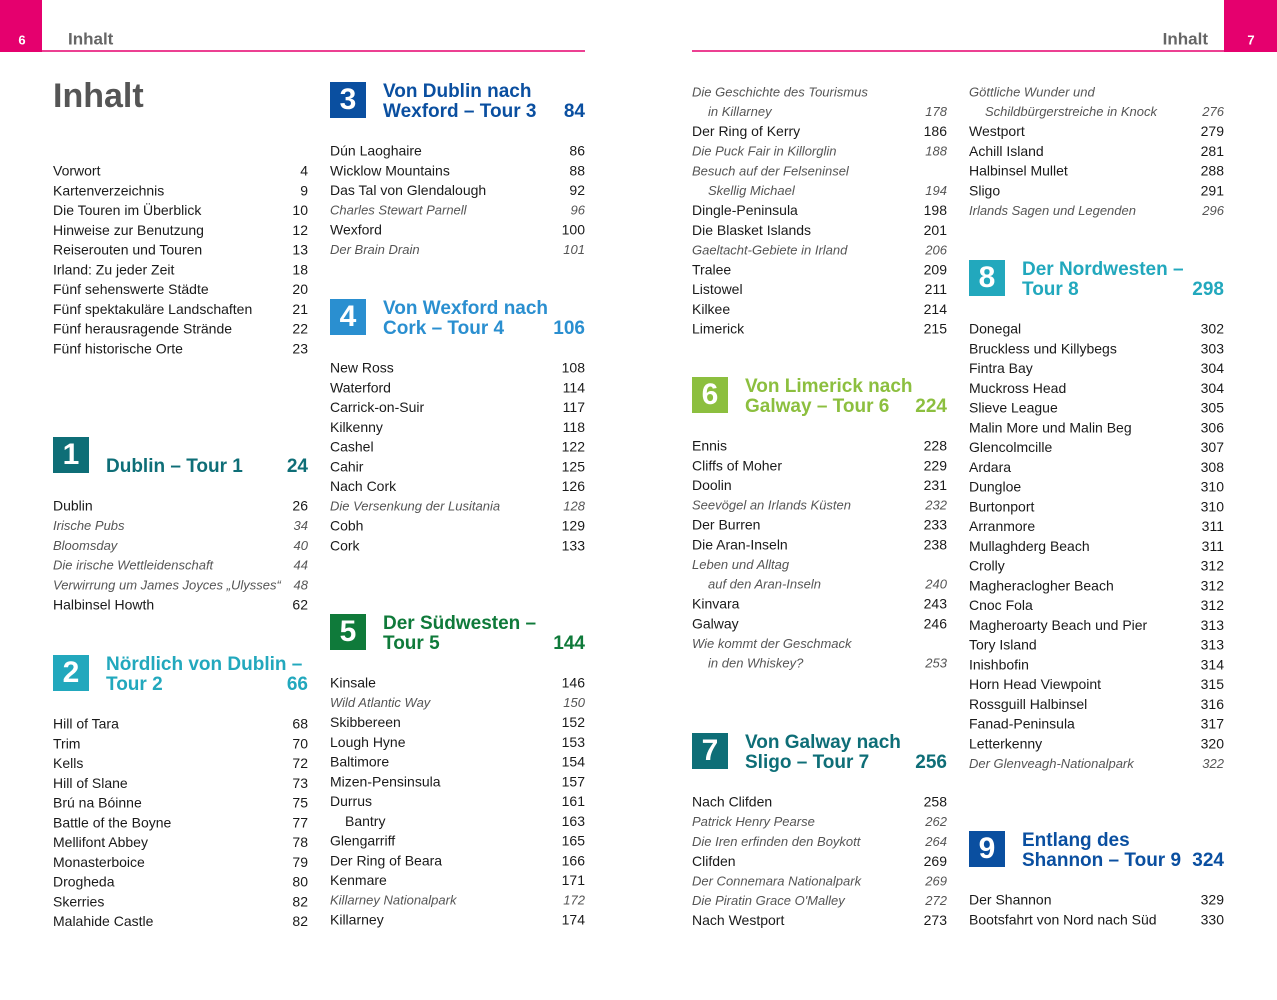 The image size is (1277, 1000). What do you see at coordinates (1213, 684) in the screenshot?
I see `entry-page: 315` at bounding box center [1213, 684].